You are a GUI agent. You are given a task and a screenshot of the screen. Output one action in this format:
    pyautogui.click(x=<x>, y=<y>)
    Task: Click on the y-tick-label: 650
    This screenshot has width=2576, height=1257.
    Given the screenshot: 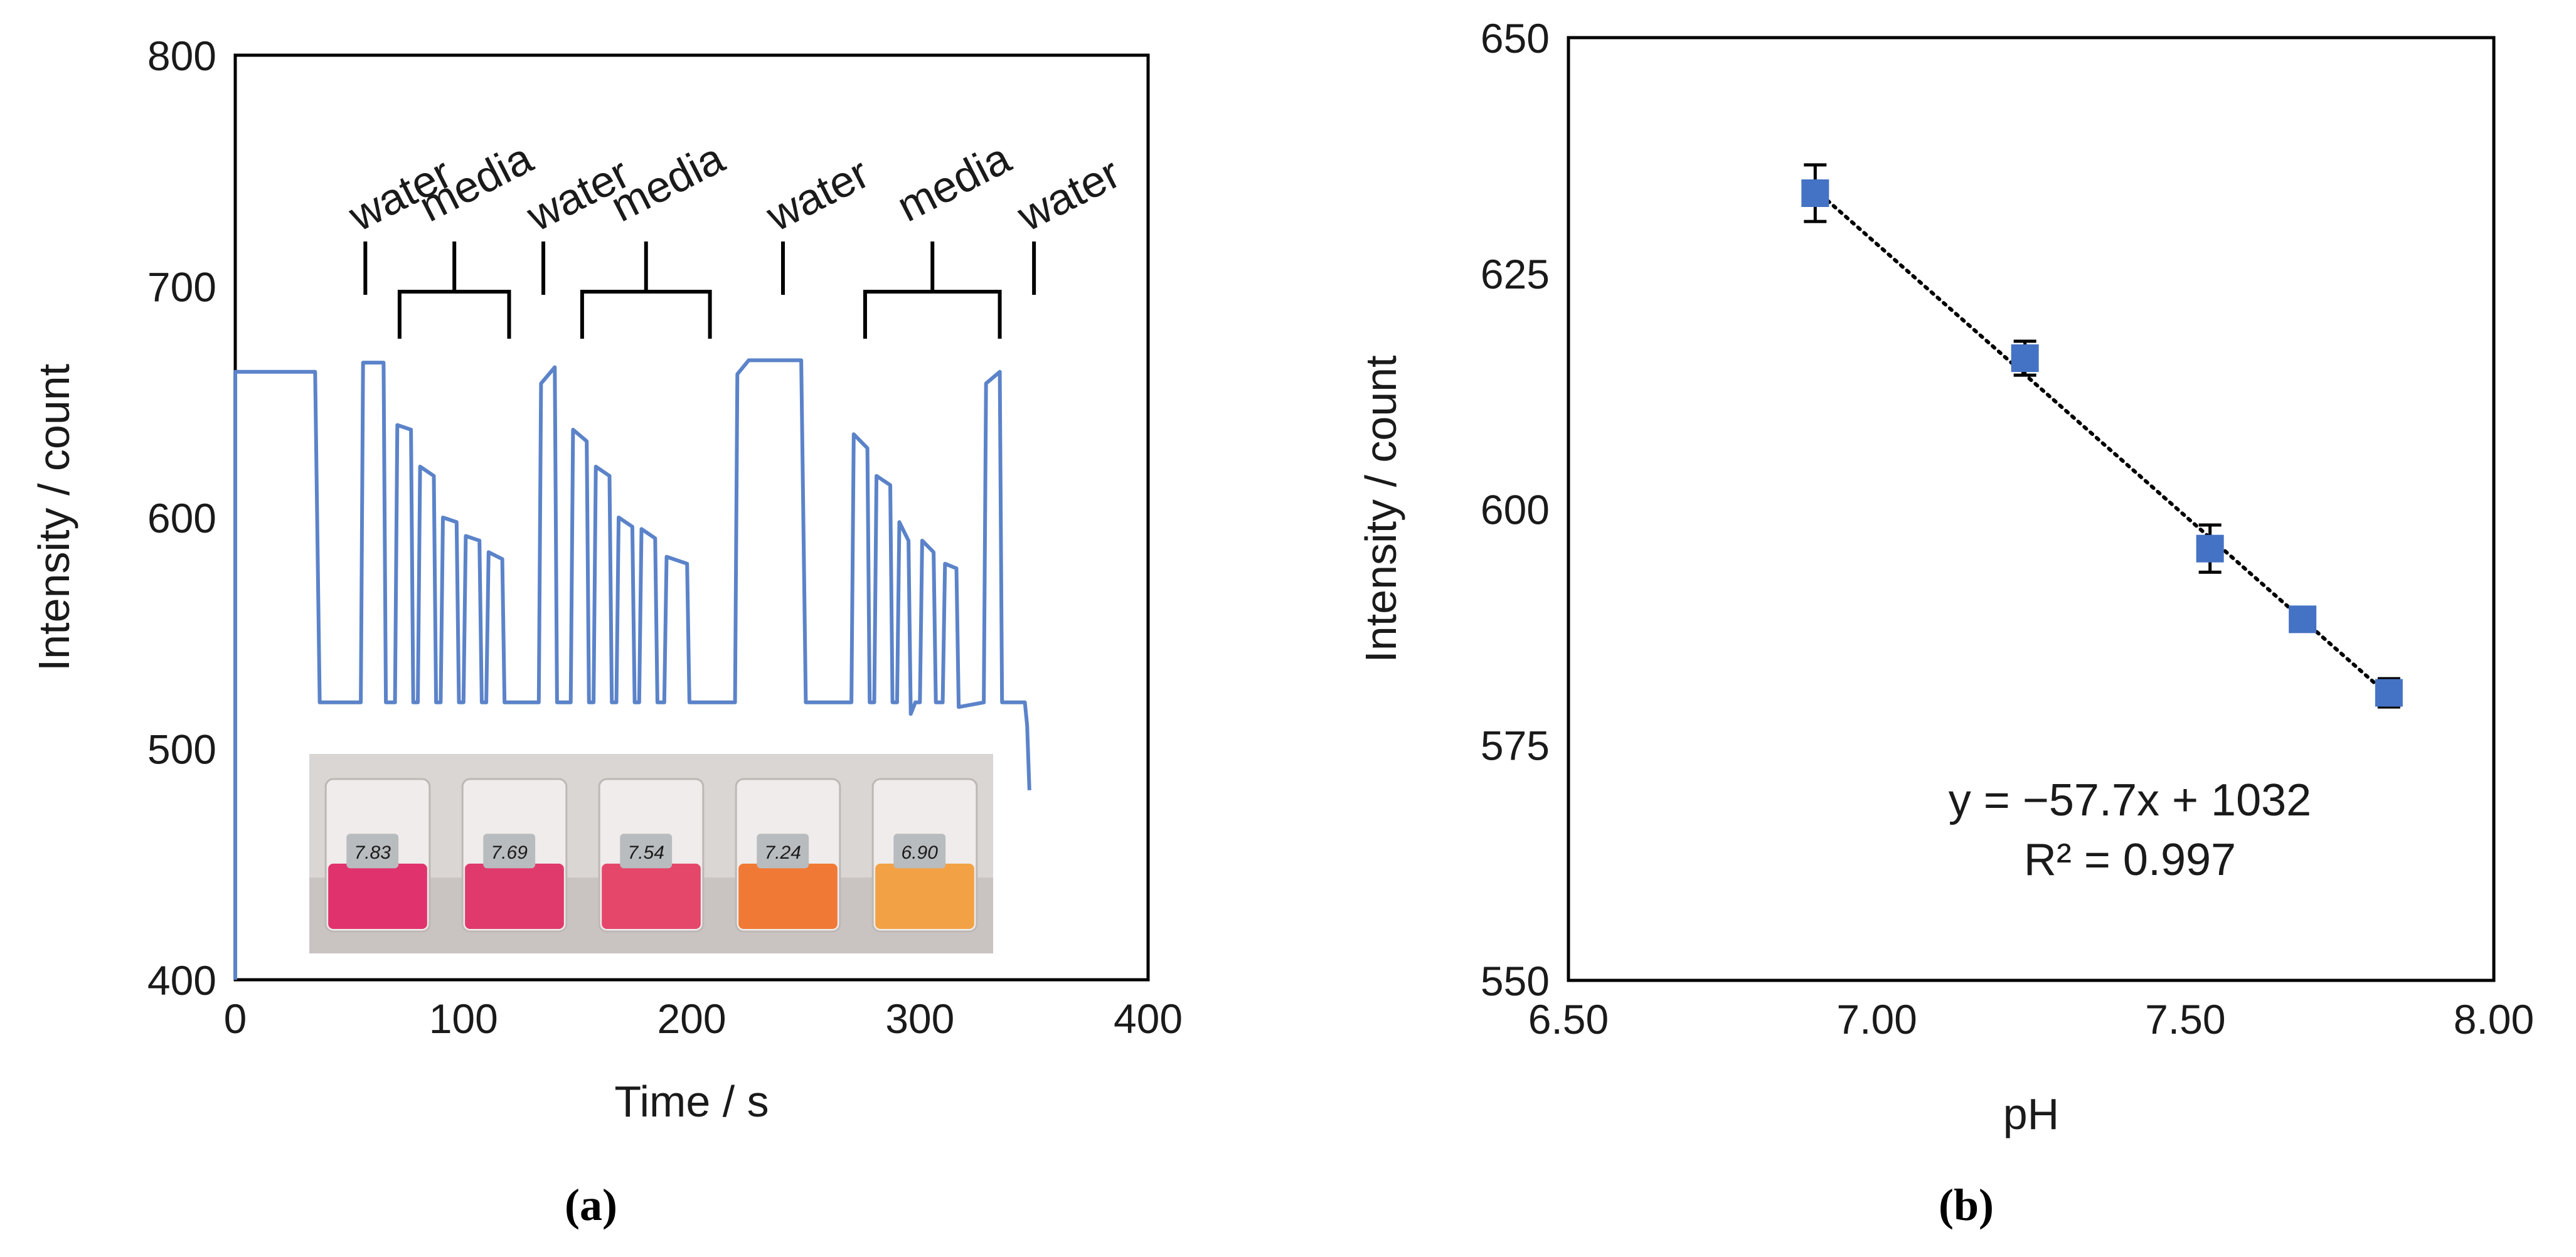 What is the action you would take?
    pyautogui.click(x=1515, y=38)
    